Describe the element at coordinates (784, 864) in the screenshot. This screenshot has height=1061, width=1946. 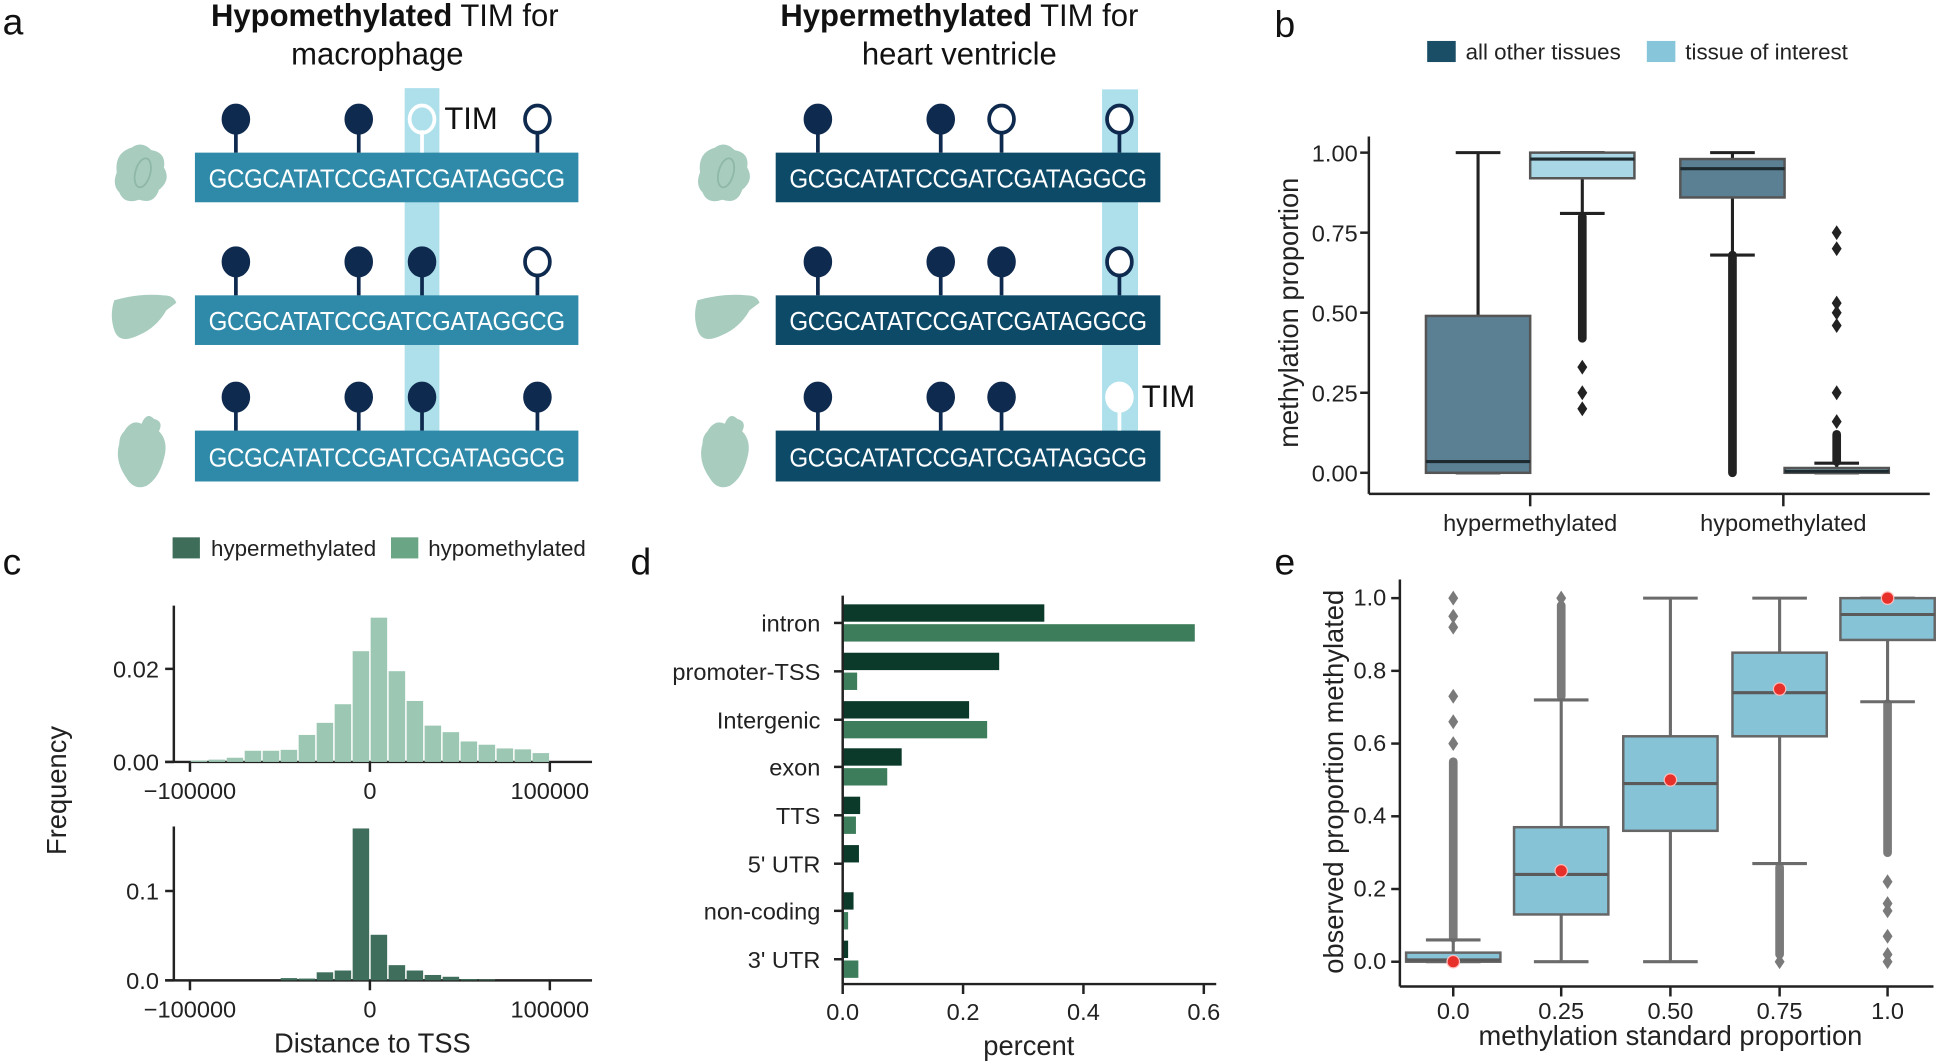
I see `category-label: 5' UTR` at that location.